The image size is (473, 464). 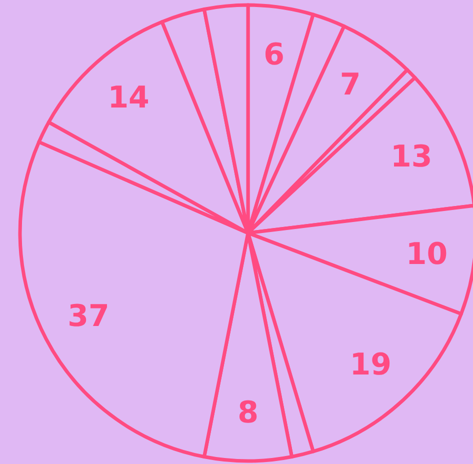 I want to click on data-label: 6, so click(x=274, y=54).